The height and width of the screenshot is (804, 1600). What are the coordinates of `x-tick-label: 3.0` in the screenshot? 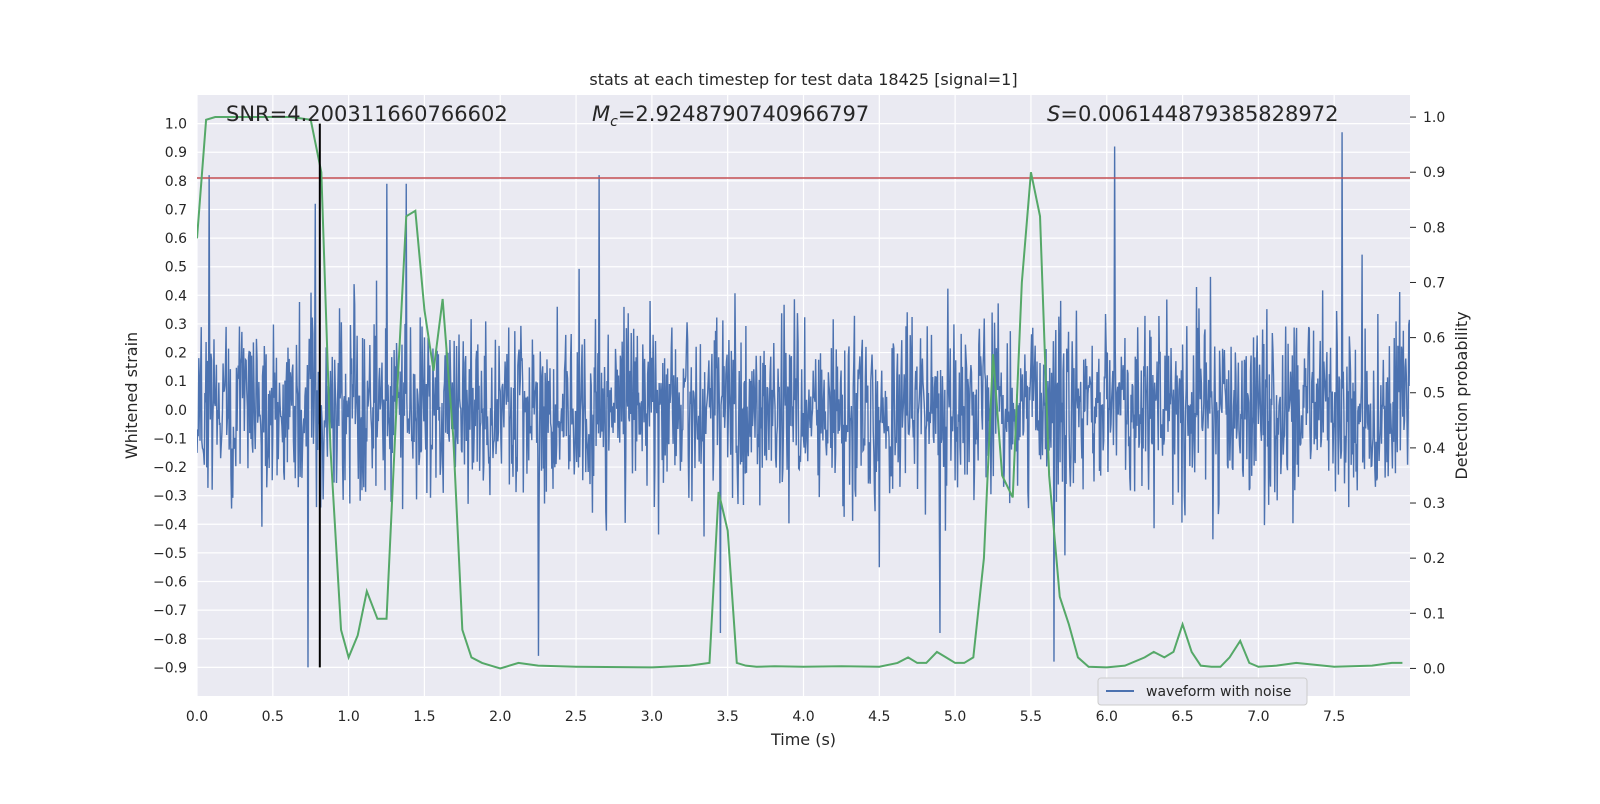 It's located at (652, 717).